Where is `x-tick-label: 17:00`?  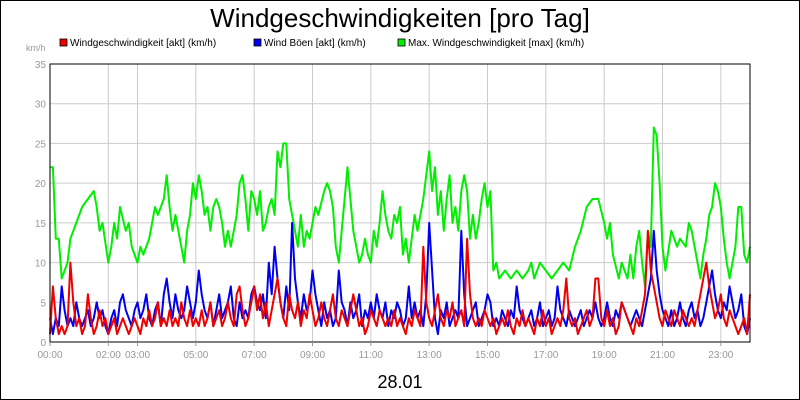 x-tick-label: 17:00 is located at coordinates (545, 355).